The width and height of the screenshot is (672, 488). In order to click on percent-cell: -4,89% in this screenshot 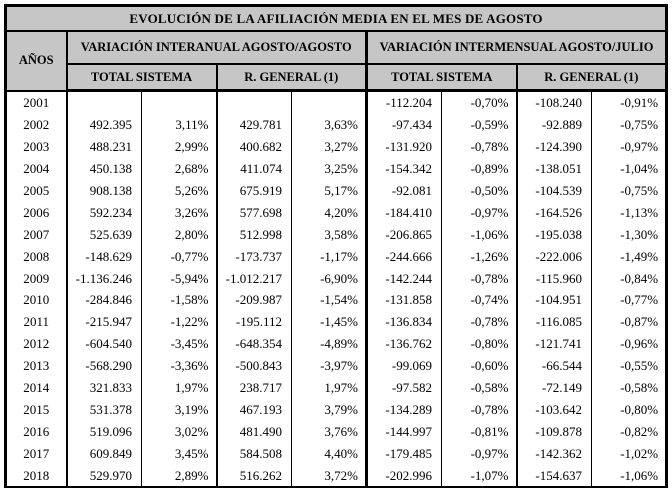, I will do `click(329, 343)`.